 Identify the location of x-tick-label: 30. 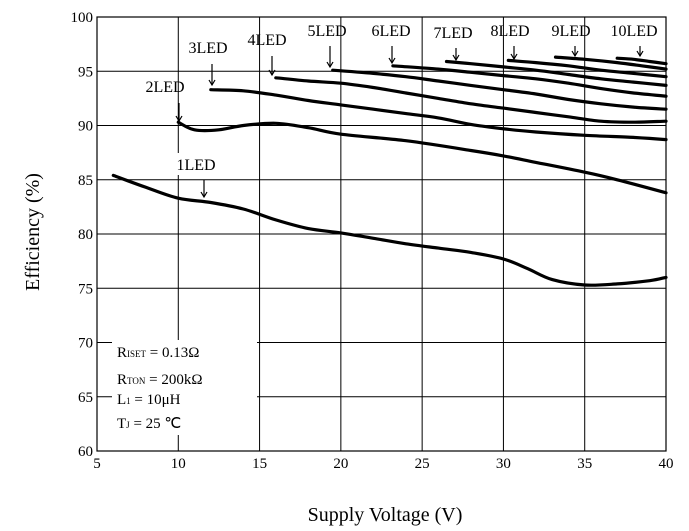
(503, 464).